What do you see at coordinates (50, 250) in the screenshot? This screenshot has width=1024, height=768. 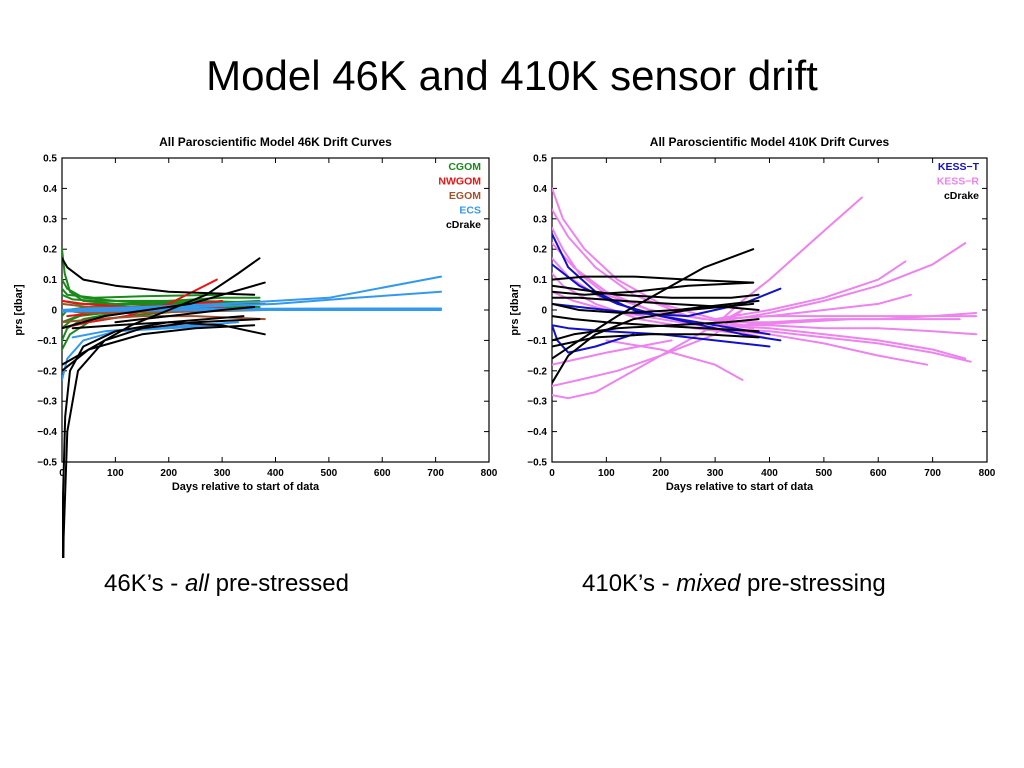 I see `chart-46k-ytick-label: 0.2` at bounding box center [50, 250].